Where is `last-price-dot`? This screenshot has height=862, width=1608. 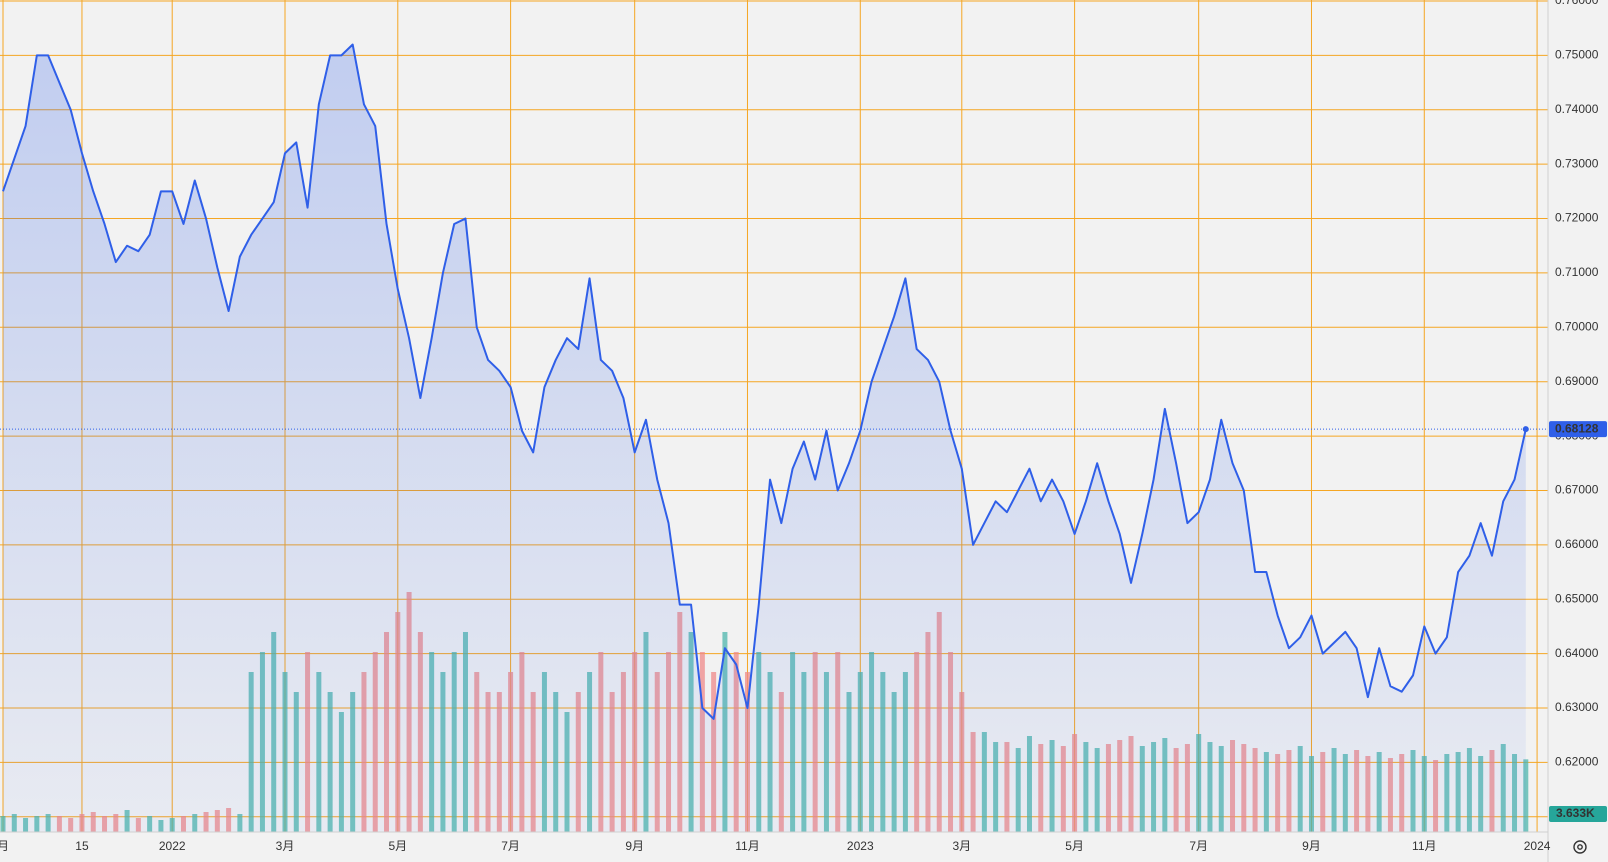 last-price-dot is located at coordinates (1525, 429).